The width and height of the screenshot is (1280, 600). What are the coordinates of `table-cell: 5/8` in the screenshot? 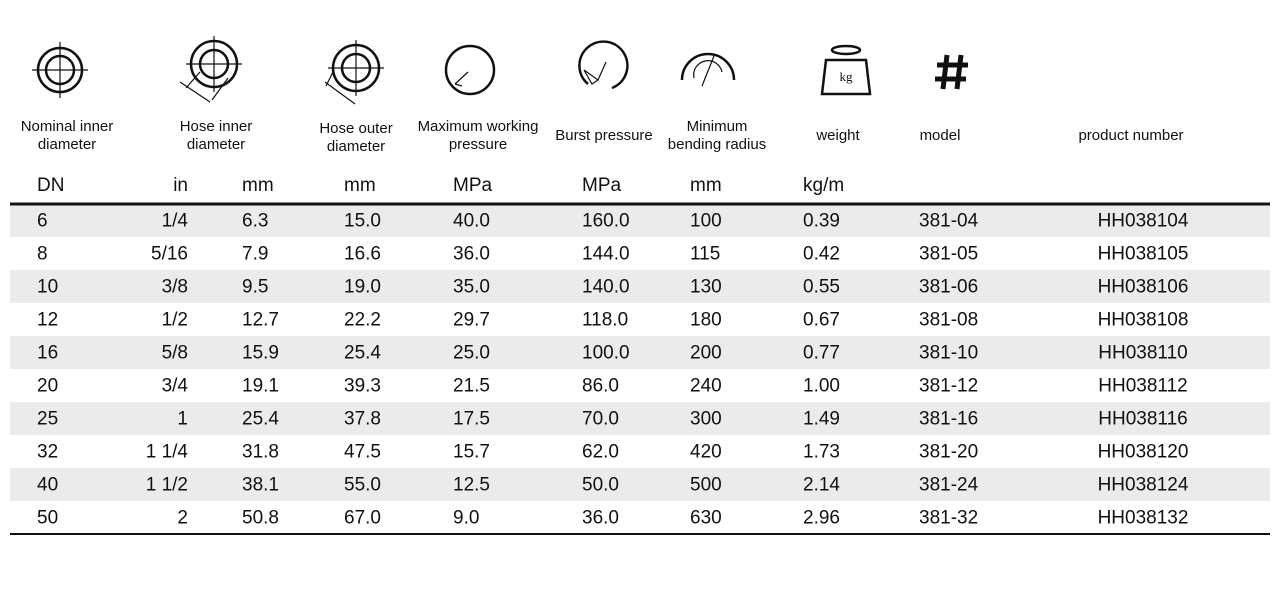 It's located at (175, 353).